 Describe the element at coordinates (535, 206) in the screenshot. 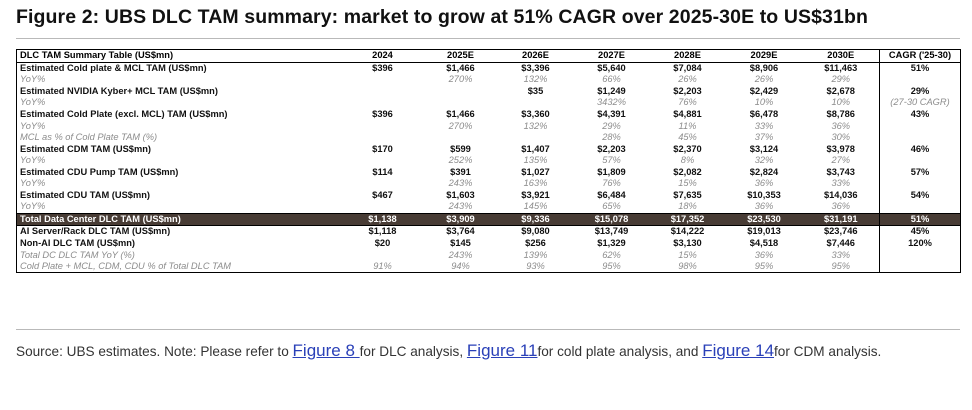

I see `value-cell: 145%` at that location.